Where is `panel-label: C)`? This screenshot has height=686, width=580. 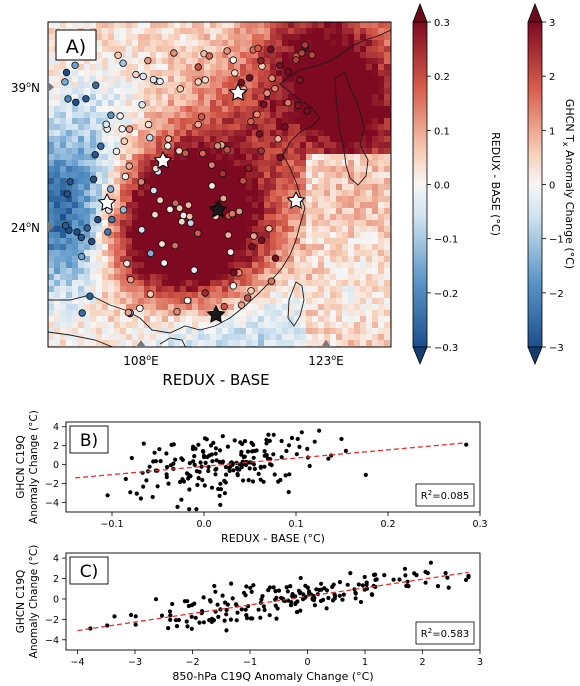
panel-label: C) is located at coordinates (89, 572).